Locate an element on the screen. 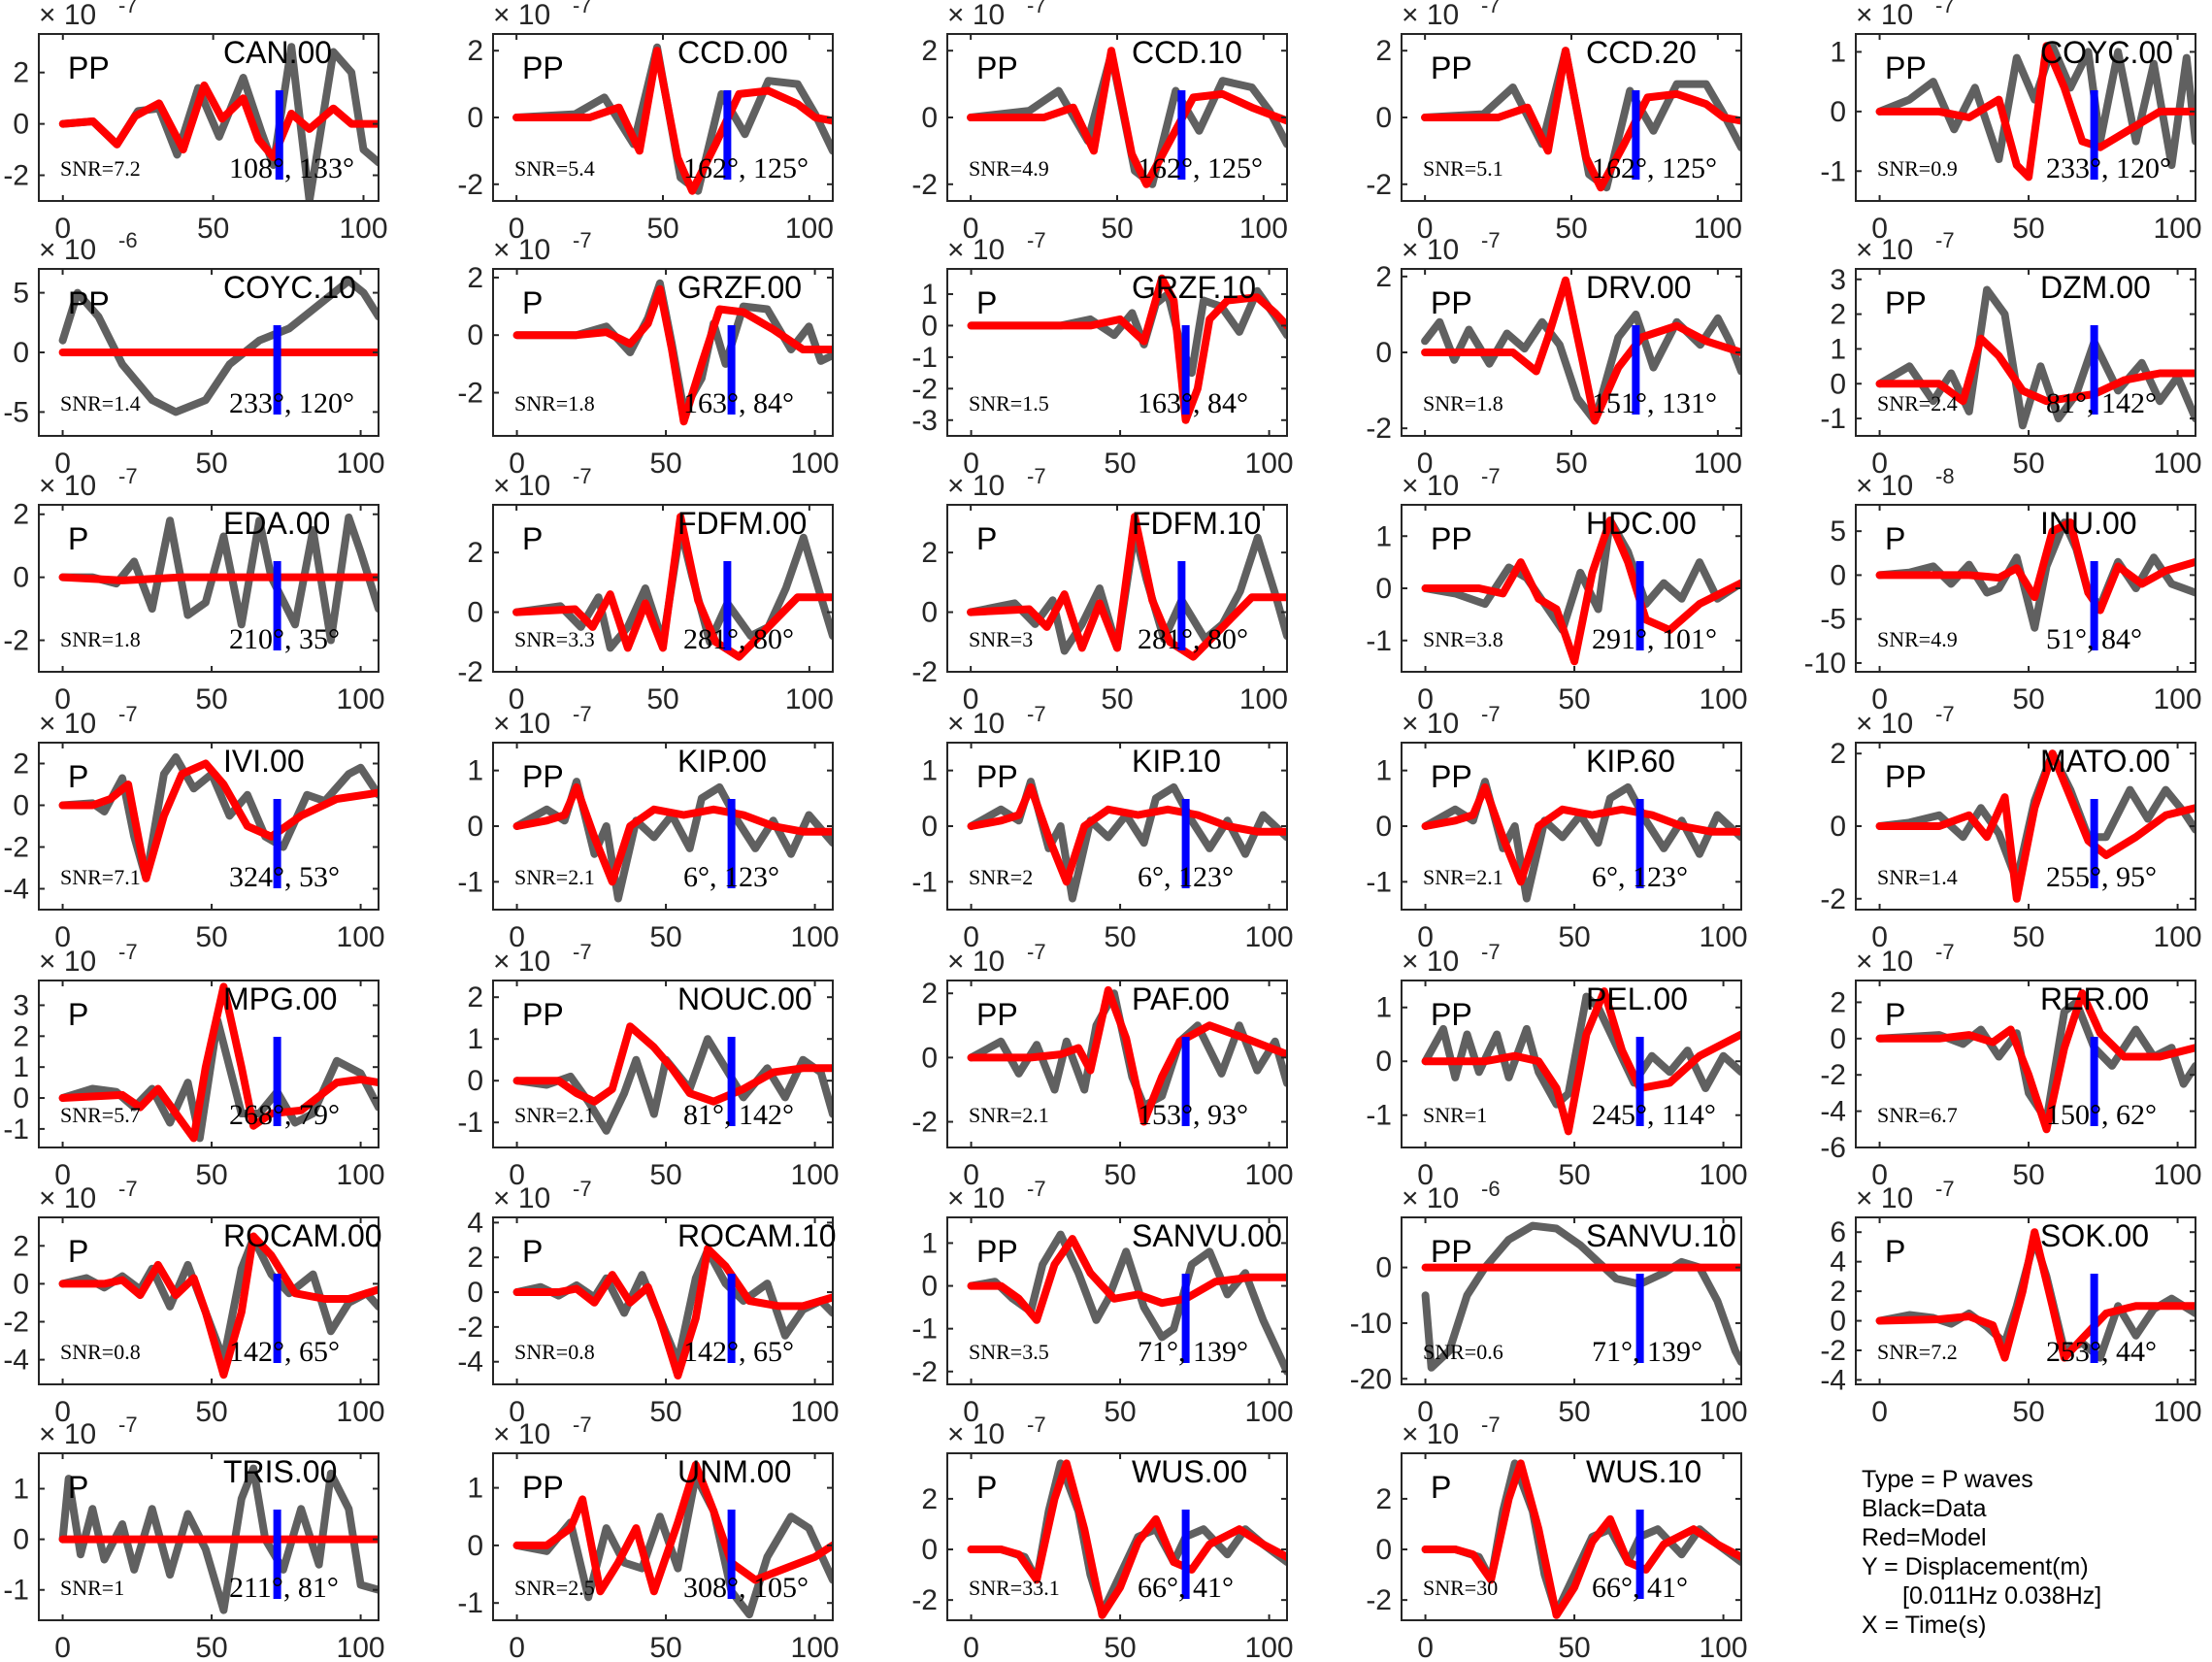 This screenshot has width=2212, height=1662. angles-label: 66°, 41° is located at coordinates (1186, 1588).